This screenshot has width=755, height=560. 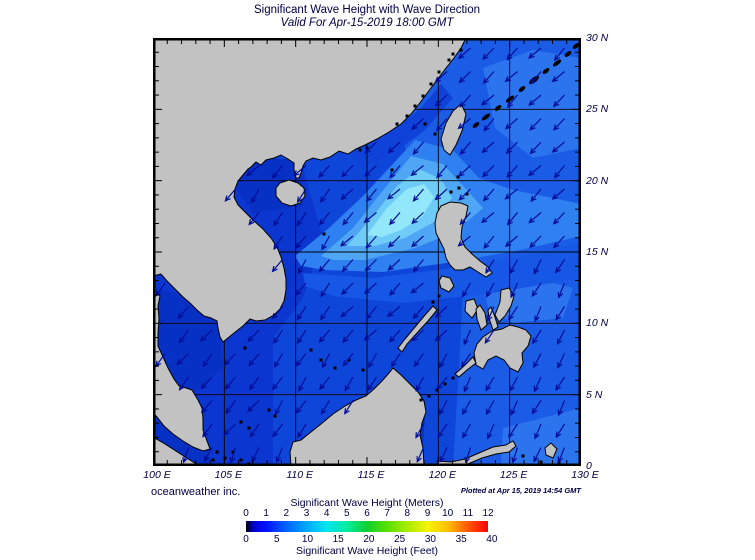 I want to click on lat-label: 20 N, so click(x=597, y=180).